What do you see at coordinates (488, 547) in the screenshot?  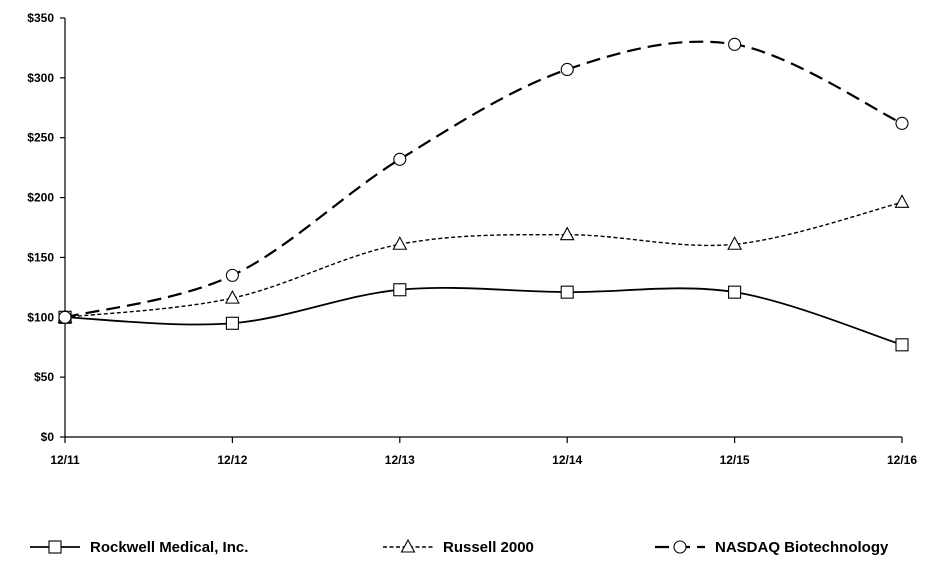 I see `legend-label: Russell 2000` at bounding box center [488, 547].